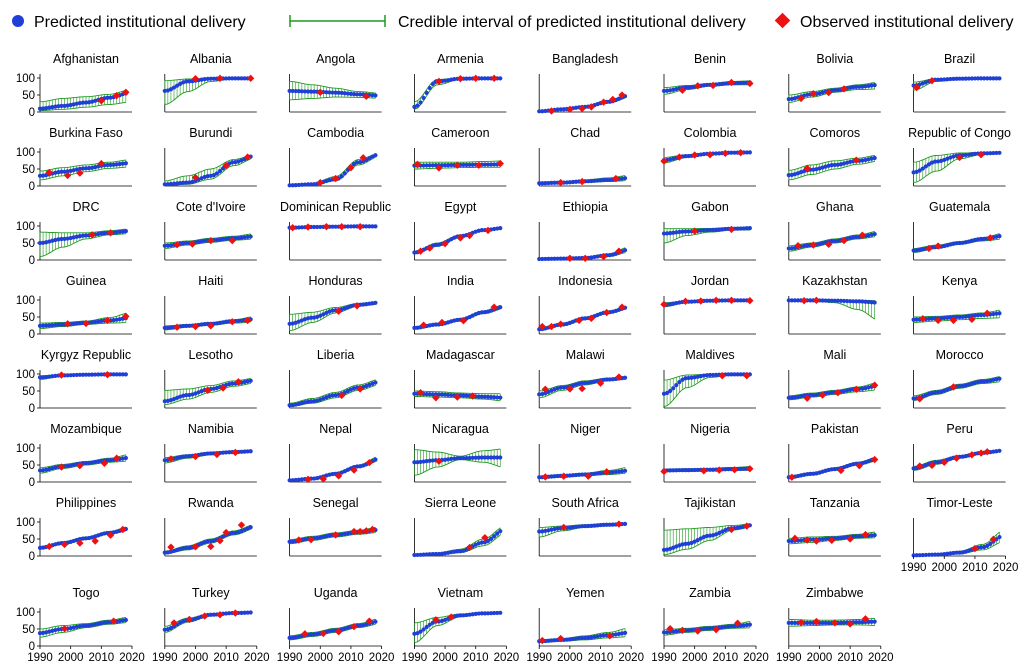 This screenshot has height=672, width=1021. Describe the element at coordinates (850, 658) in the screenshot. I see `x-tick-label: 2010` at that location.